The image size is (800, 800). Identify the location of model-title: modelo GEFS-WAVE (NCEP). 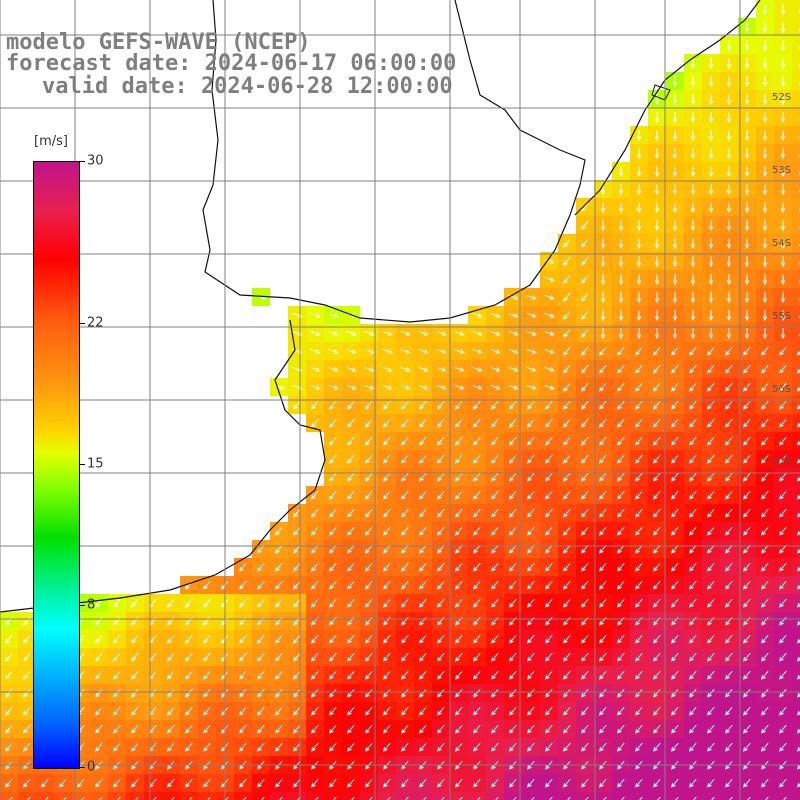
(158, 42).